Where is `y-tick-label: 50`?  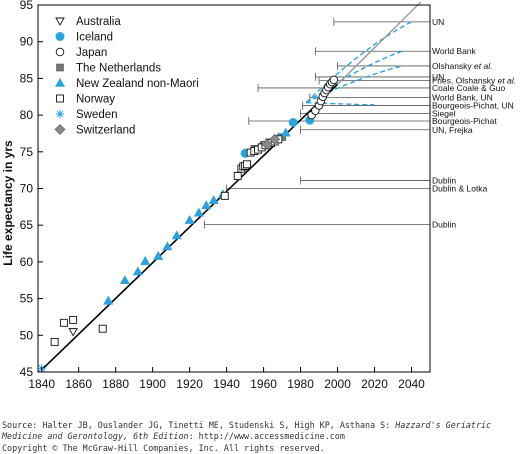 y-tick-label: 50 is located at coordinates (27, 335).